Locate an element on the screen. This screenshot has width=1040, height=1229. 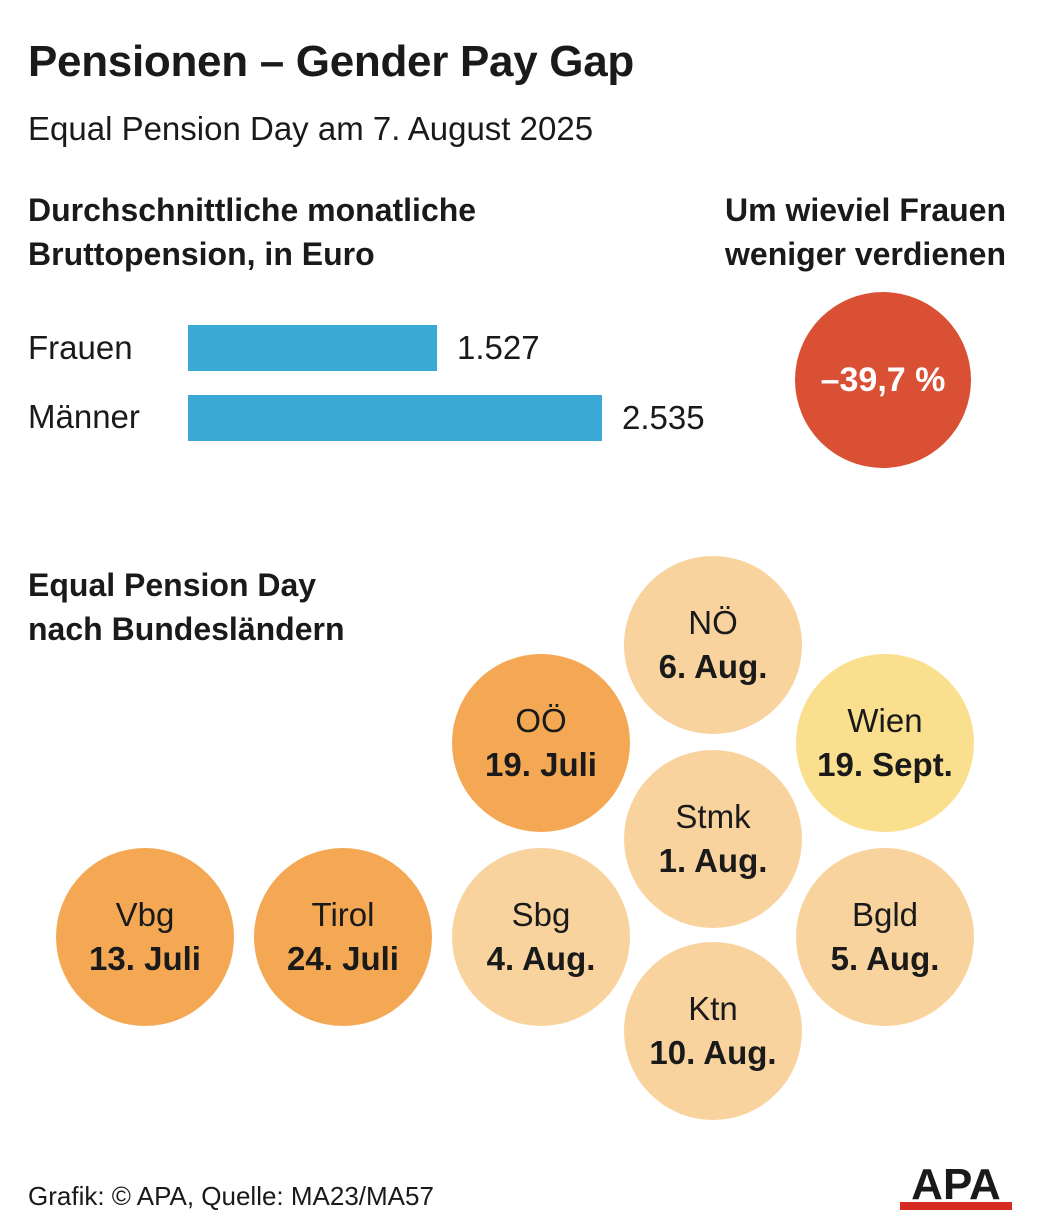
gap-percentage-value: –39,7 % is located at coordinates (883, 379).